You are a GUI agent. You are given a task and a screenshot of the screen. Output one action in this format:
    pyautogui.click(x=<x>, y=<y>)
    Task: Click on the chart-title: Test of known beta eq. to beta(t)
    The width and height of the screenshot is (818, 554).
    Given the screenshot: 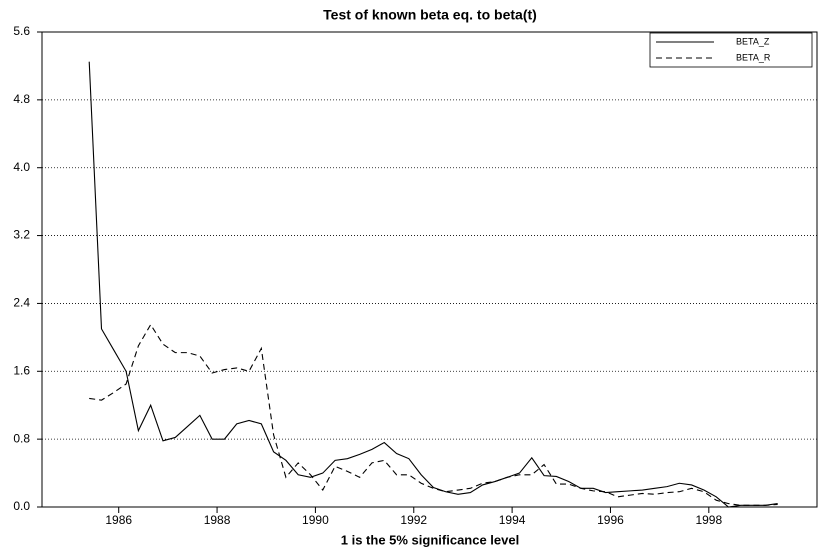 What is the action you would take?
    pyautogui.click(x=430, y=15)
    